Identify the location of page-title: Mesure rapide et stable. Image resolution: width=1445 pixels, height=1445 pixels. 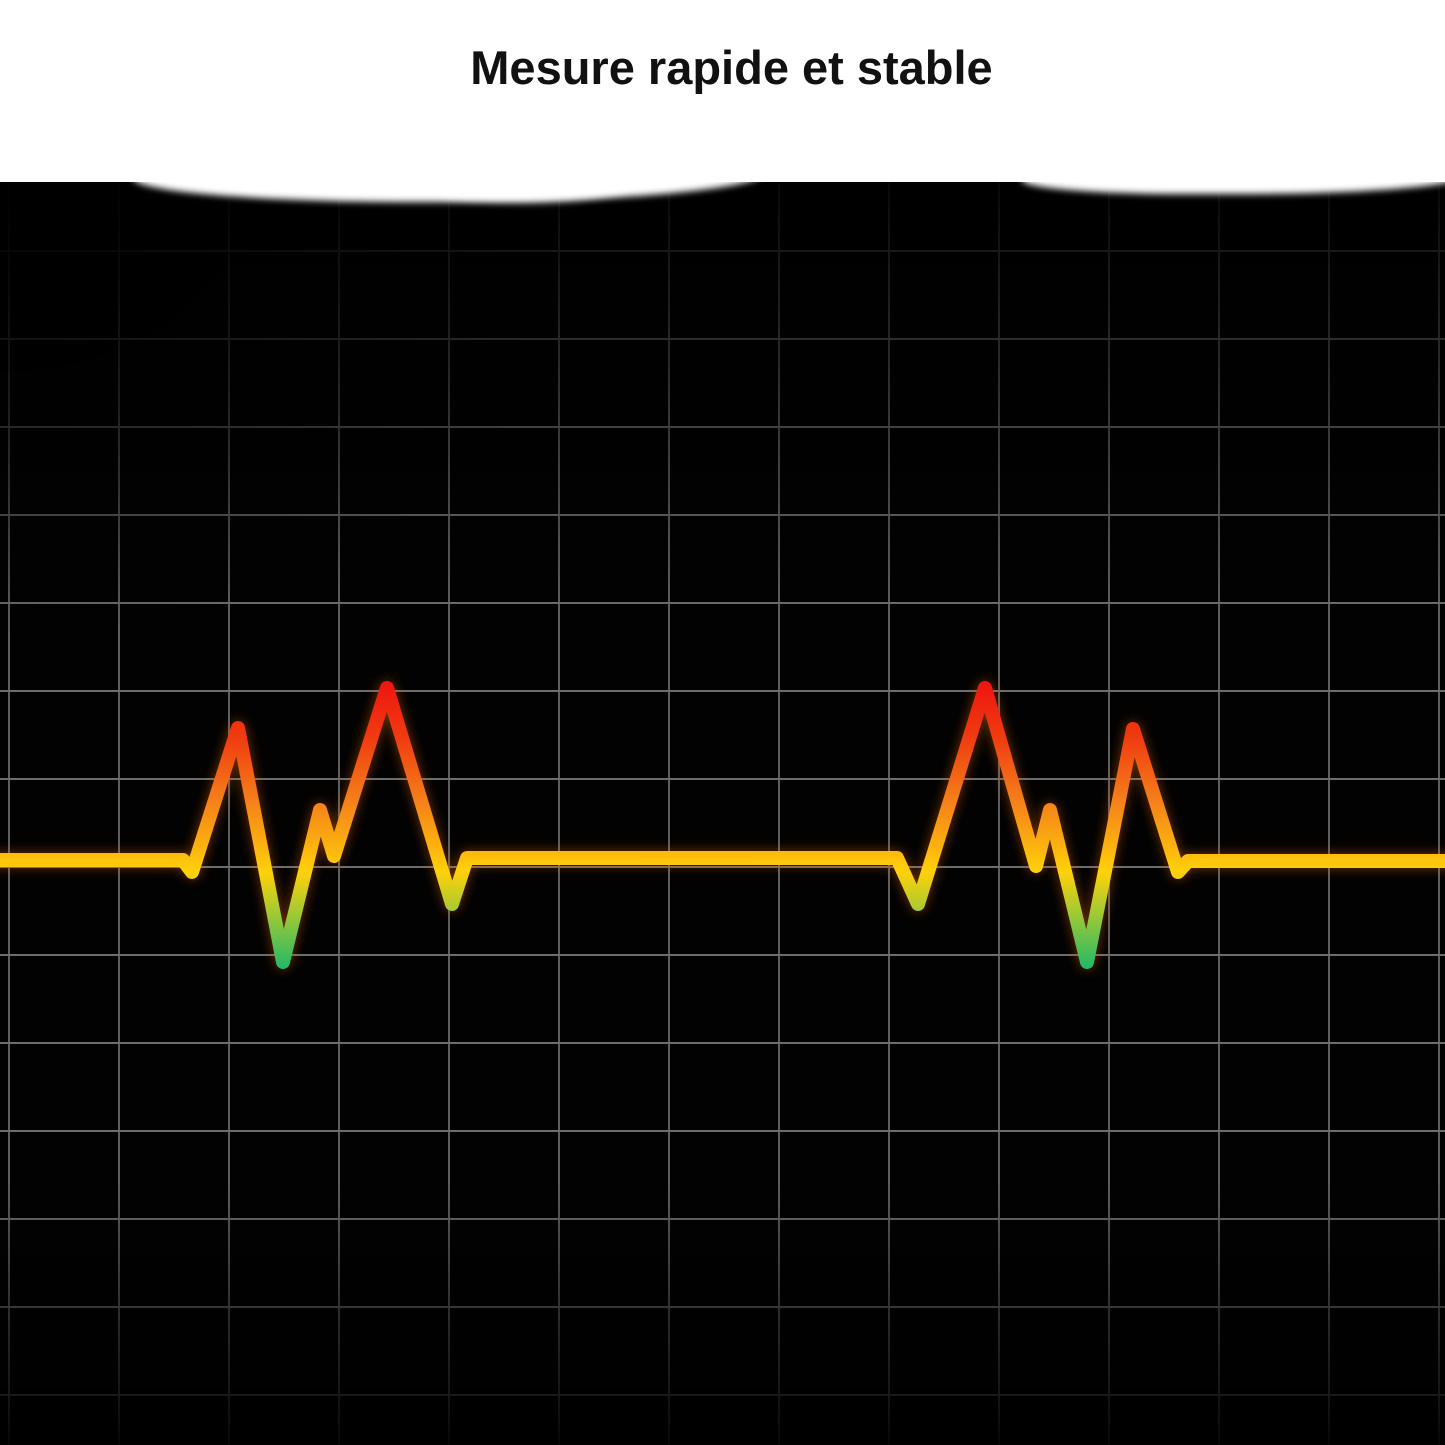
(731, 67).